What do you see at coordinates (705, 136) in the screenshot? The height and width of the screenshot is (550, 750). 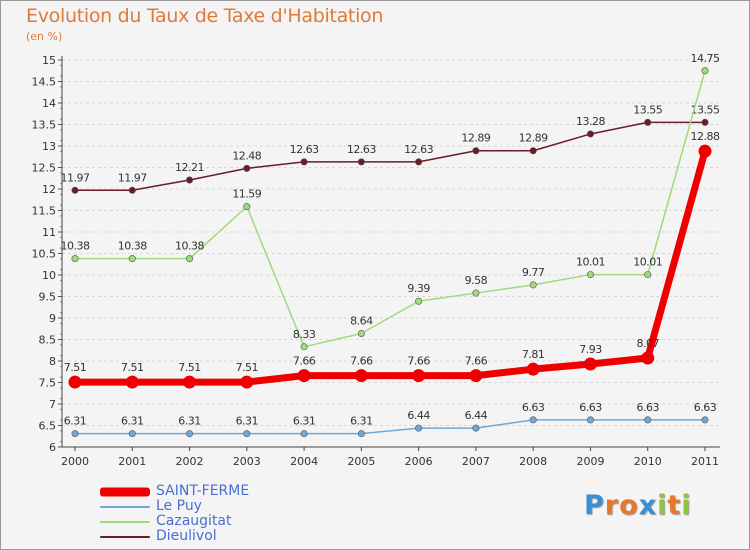 I see `data-label-saint-ferme: 12.88` at bounding box center [705, 136].